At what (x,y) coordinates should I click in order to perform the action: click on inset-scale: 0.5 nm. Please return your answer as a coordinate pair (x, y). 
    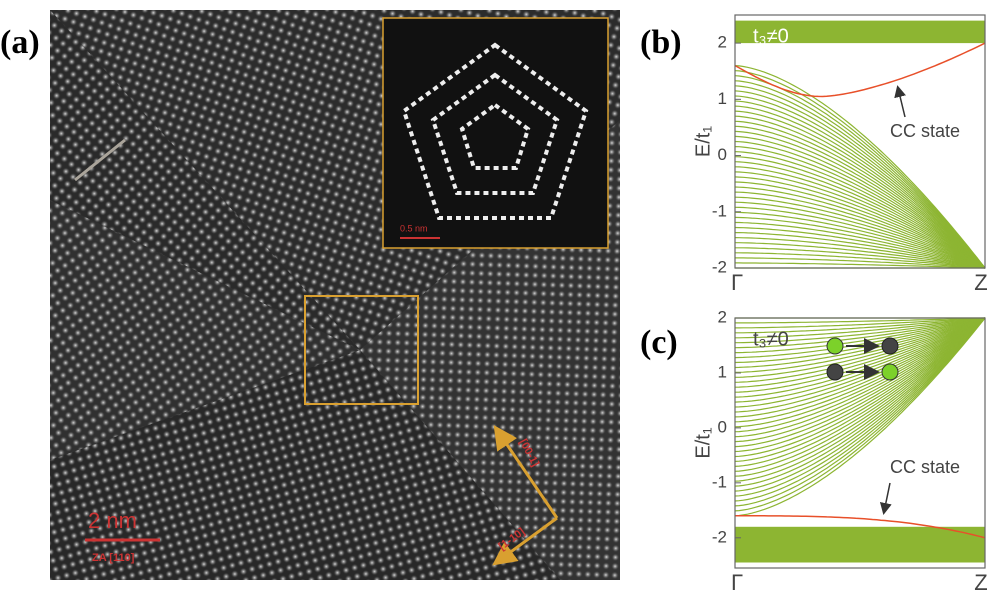
    Looking at the image, I should click on (414, 228).